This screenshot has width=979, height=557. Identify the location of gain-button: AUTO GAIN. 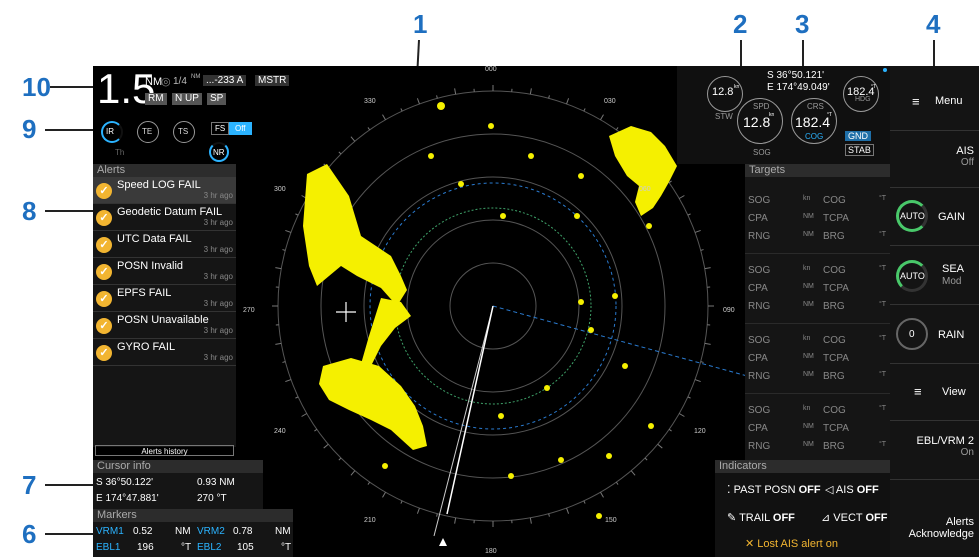
(934, 216).